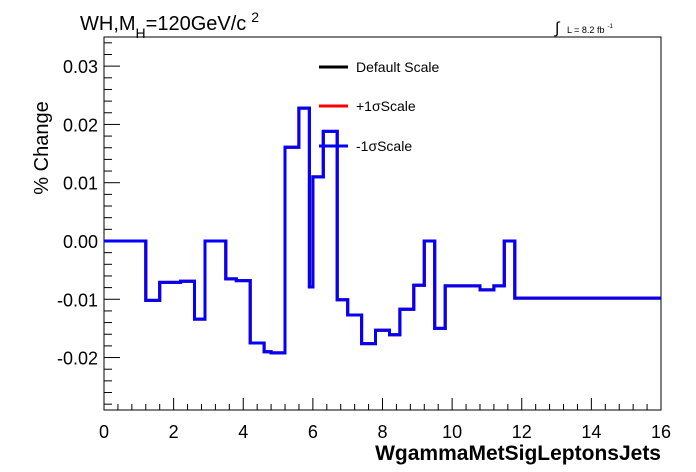 Image resolution: width=696 pixels, height=472 pixels. I want to click on x-tick-label: 16, so click(661, 432).